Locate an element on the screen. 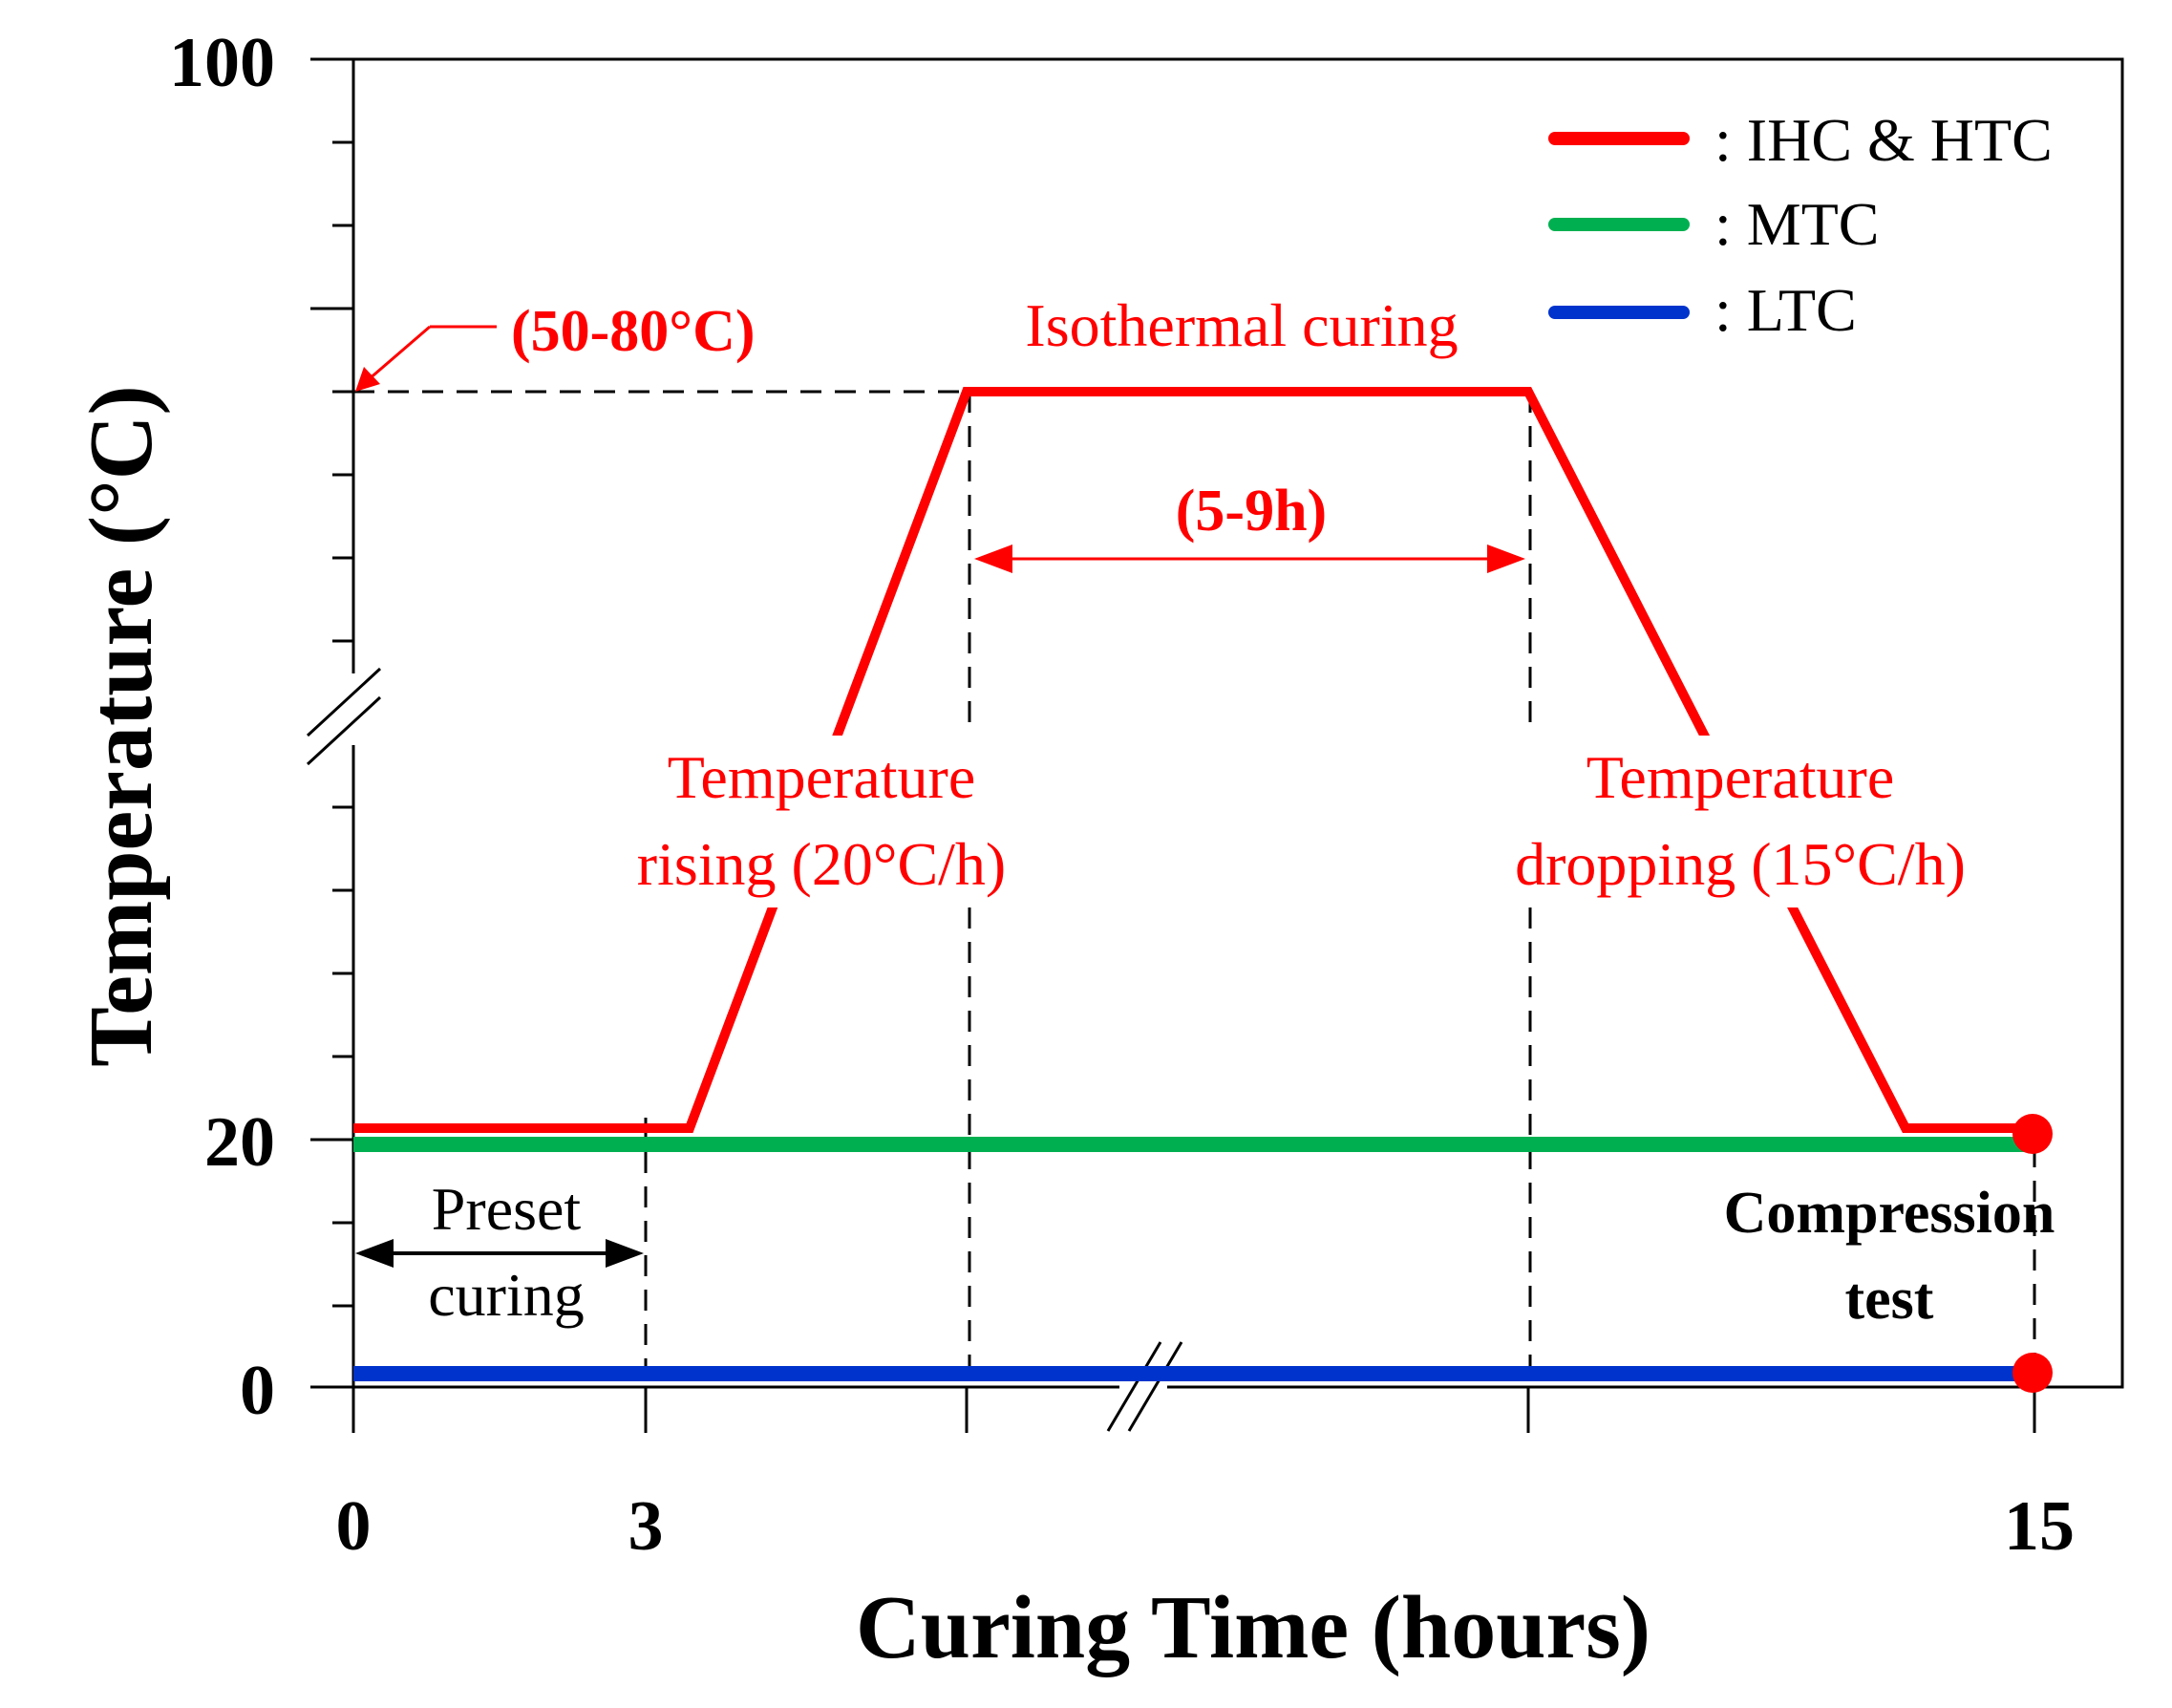 Image resolution: width=2172 pixels, height=1708 pixels. compression-point-ltc is located at coordinates (2033, 1373).